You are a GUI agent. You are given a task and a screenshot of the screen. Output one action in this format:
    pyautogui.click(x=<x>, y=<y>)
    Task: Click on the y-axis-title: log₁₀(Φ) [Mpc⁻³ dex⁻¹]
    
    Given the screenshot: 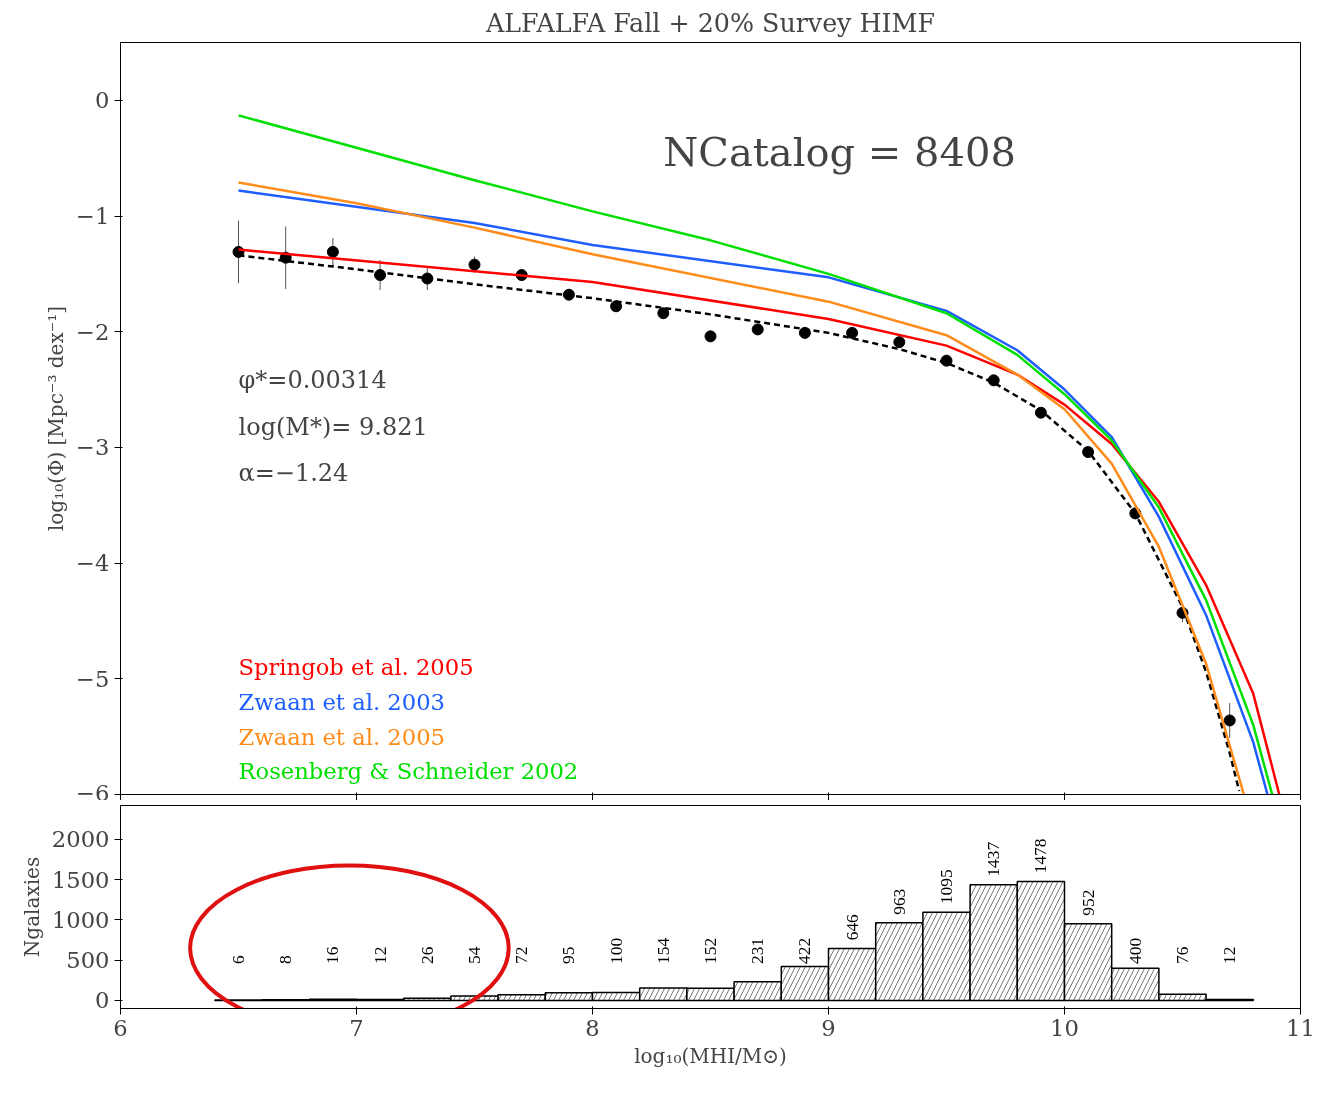 What is the action you would take?
    pyautogui.click(x=56, y=418)
    